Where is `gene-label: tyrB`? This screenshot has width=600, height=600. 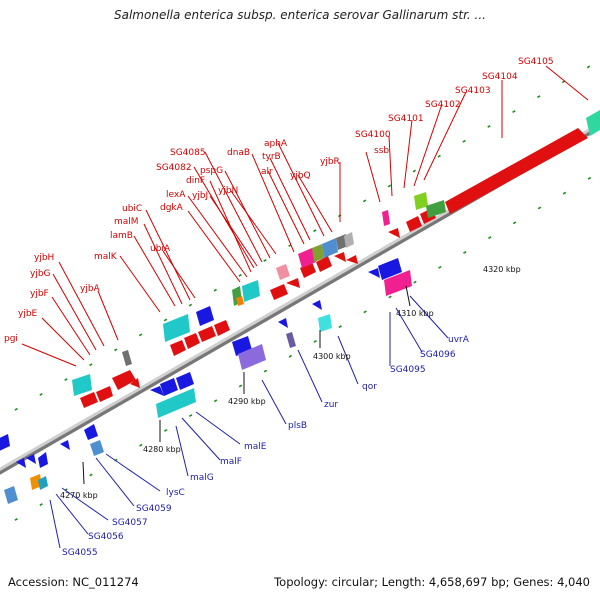 gene-label: tyrB is located at coordinates (271, 157).